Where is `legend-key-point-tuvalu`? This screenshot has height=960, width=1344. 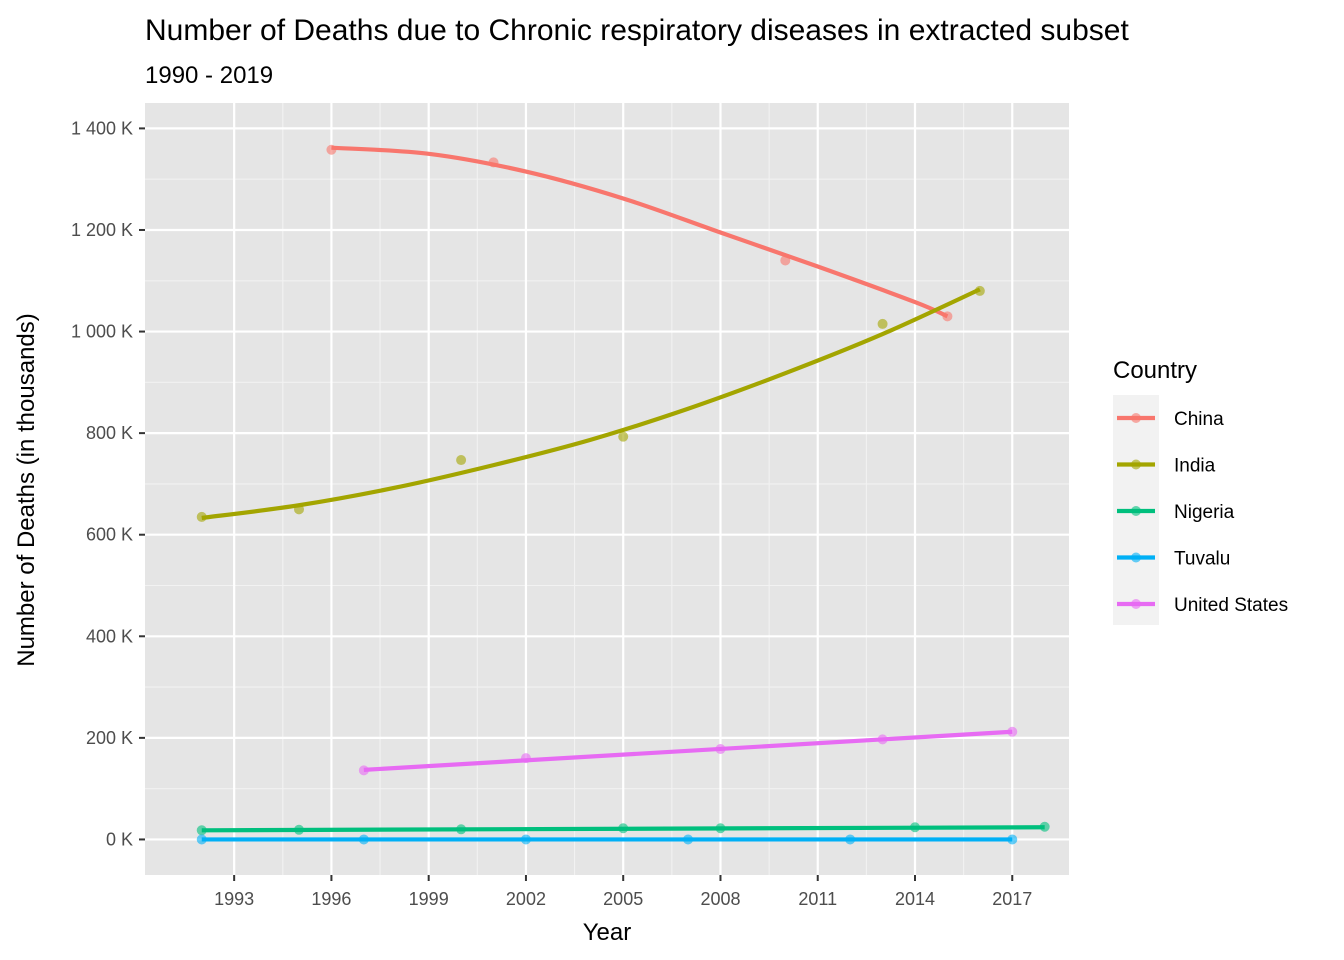
legend-key-point-tuvalu is located at coordinates (1136, 557).